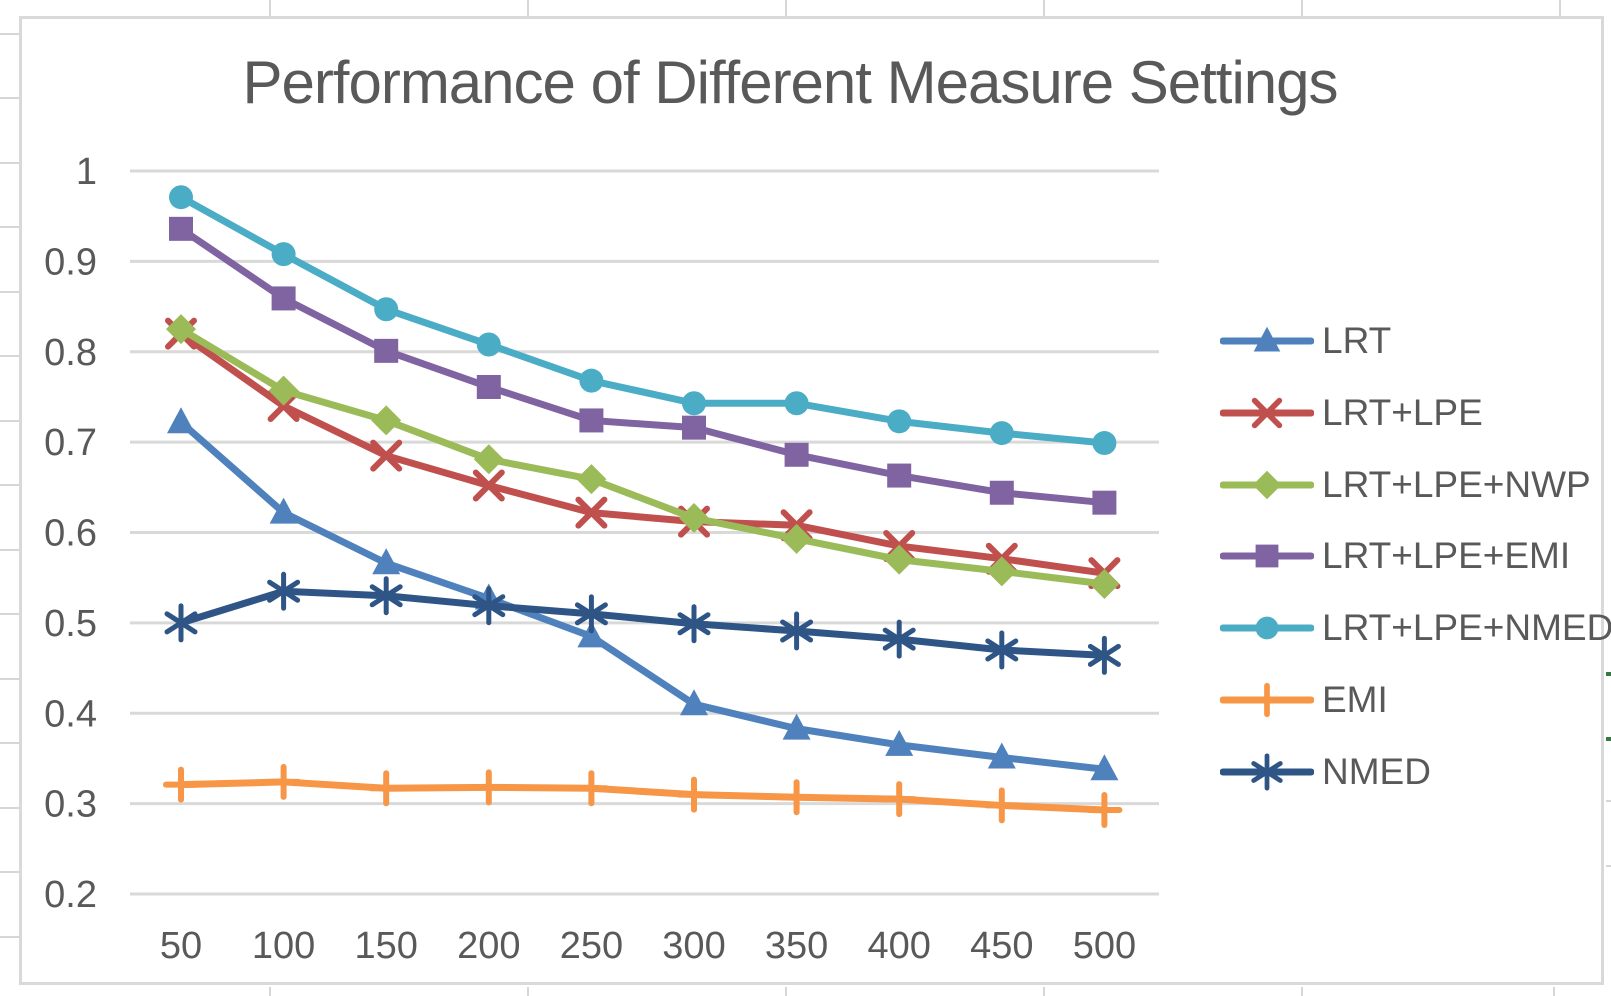 Image resolution: width=1611 pixels, height=996 pixels. What do you see at coordinates (1267, 412) in the screenshot?
I see `legend-key-x-icon` at bounding box center [1267, 412].